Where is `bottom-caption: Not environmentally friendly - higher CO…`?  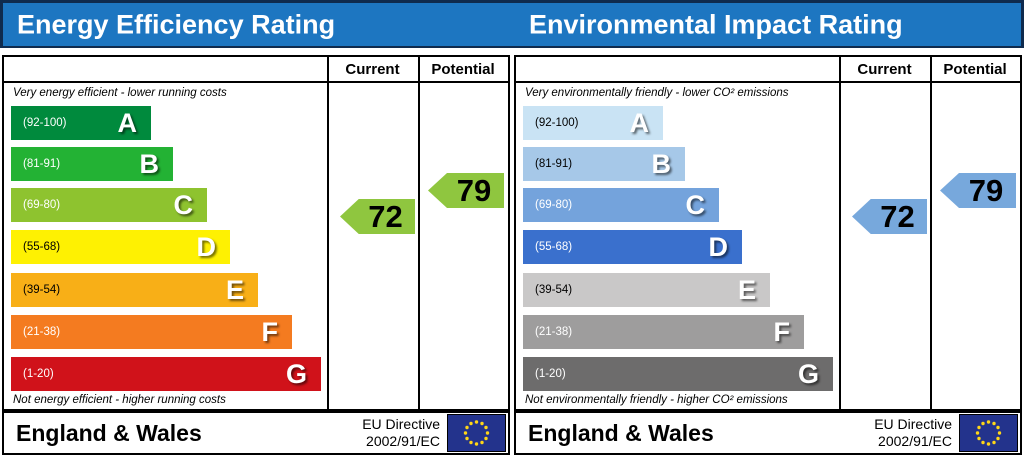
bottom-caption: Not environmentally friendly - higher CO… is located at coordinates (656, 400).